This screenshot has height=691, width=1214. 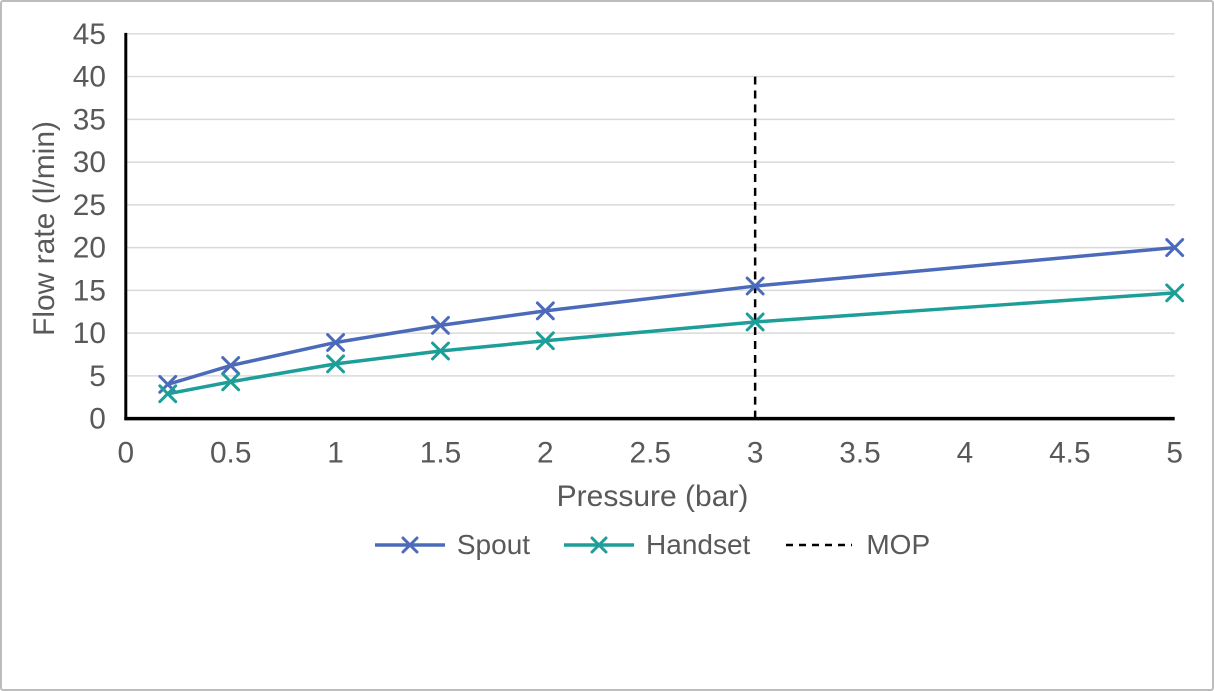 I want to click on legend-item-handset: Handset, so click(x=657, y=545).